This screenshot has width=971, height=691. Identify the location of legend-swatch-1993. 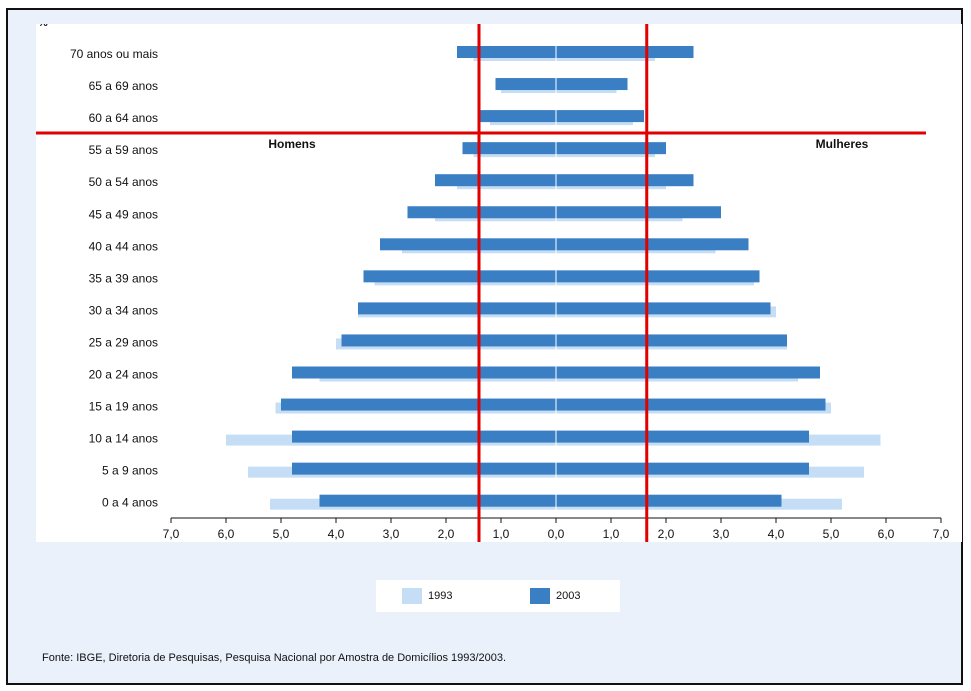
(412, 596).